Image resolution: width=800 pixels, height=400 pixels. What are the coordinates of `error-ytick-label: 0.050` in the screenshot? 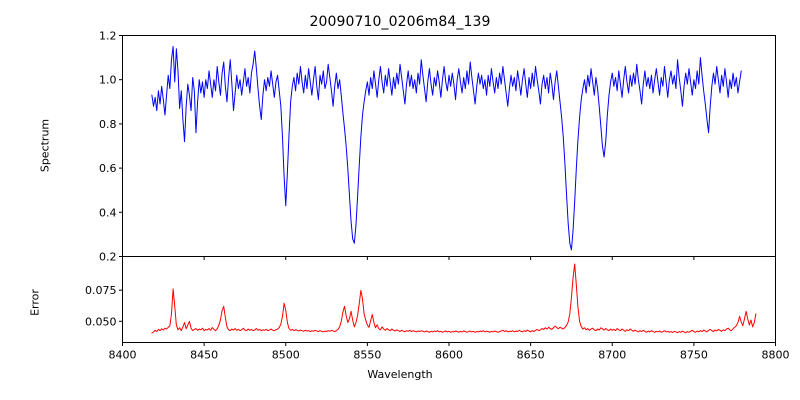 It's located at (101, 321).